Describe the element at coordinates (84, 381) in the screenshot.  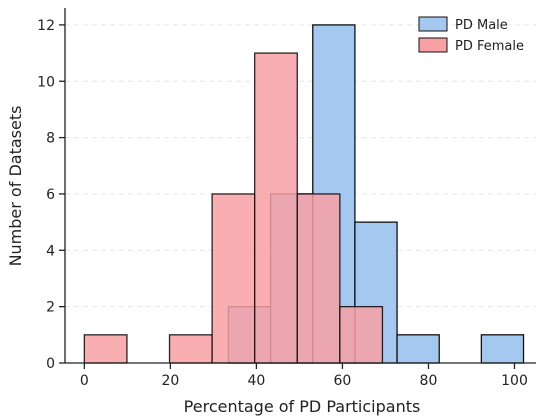
I see `x-tick-label: 0` at that location.